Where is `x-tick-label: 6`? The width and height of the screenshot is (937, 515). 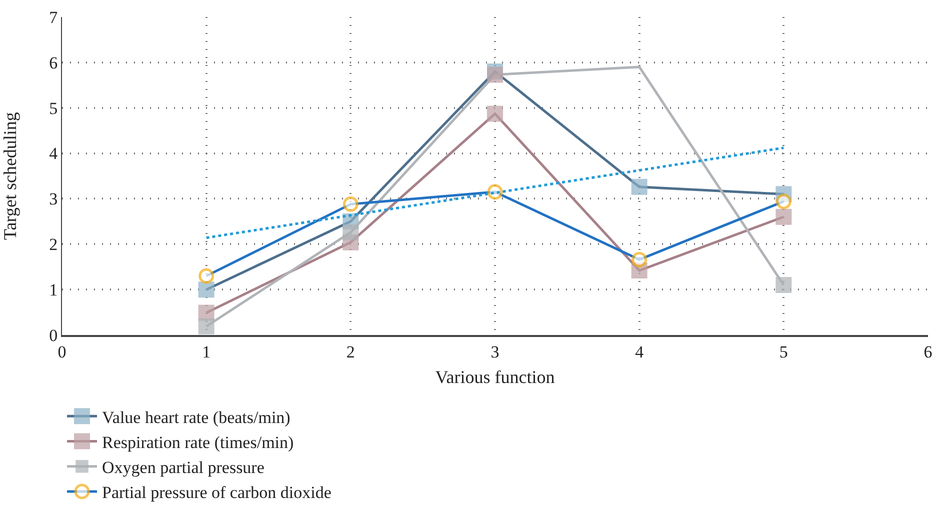 x-tick-label: 6 is located at coordinates (928, 352).